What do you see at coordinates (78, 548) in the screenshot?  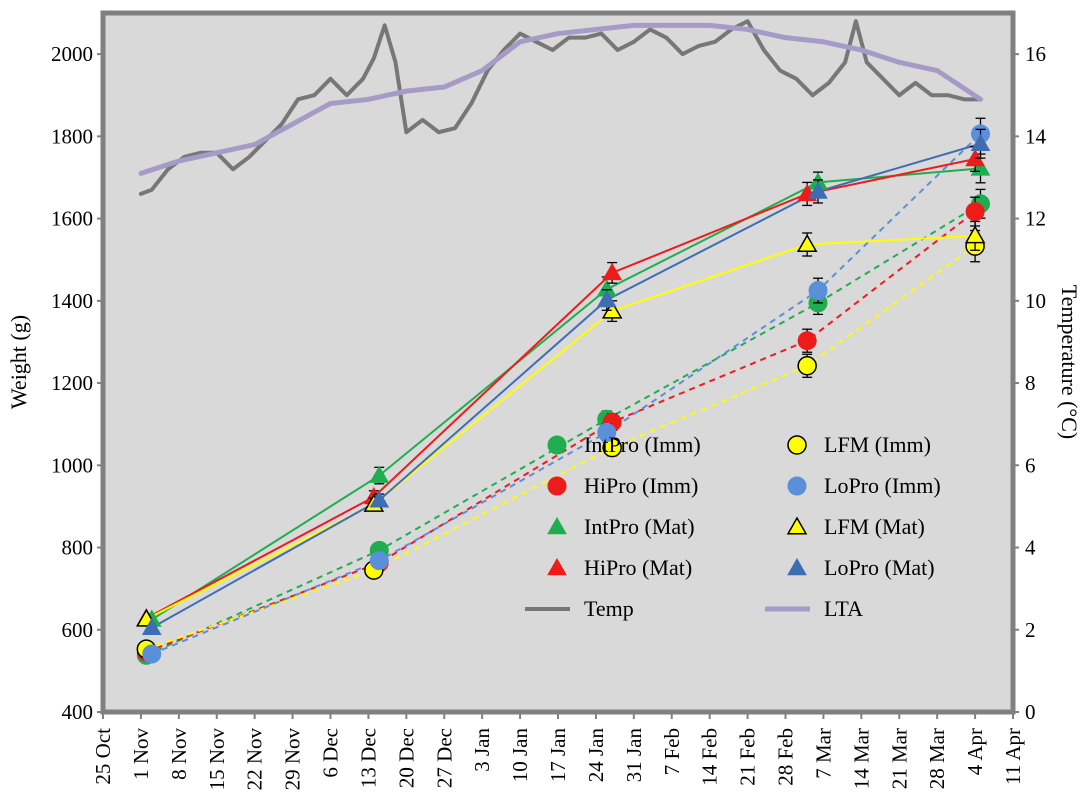 I see `y-tick-label: 800` at bounding box center [78, 548].